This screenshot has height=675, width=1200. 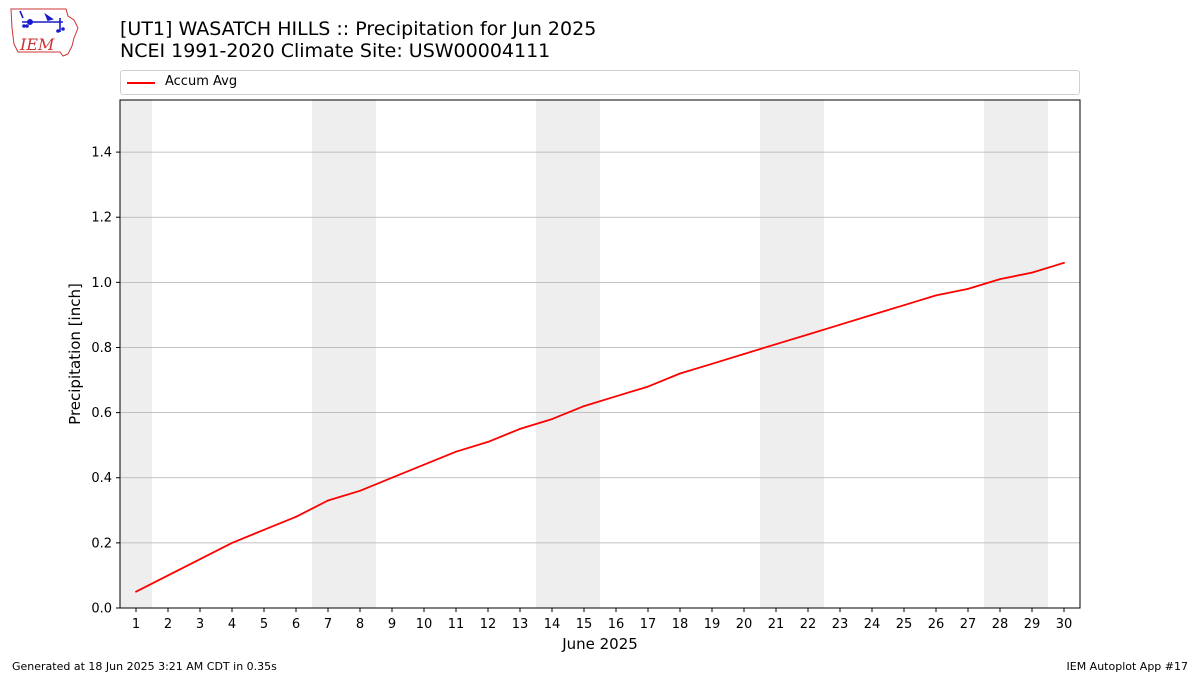 What do you see at coordinates (584, 624) in the screenshot?
I see `x-tick-label: 15` at bounding box center [584, 624].